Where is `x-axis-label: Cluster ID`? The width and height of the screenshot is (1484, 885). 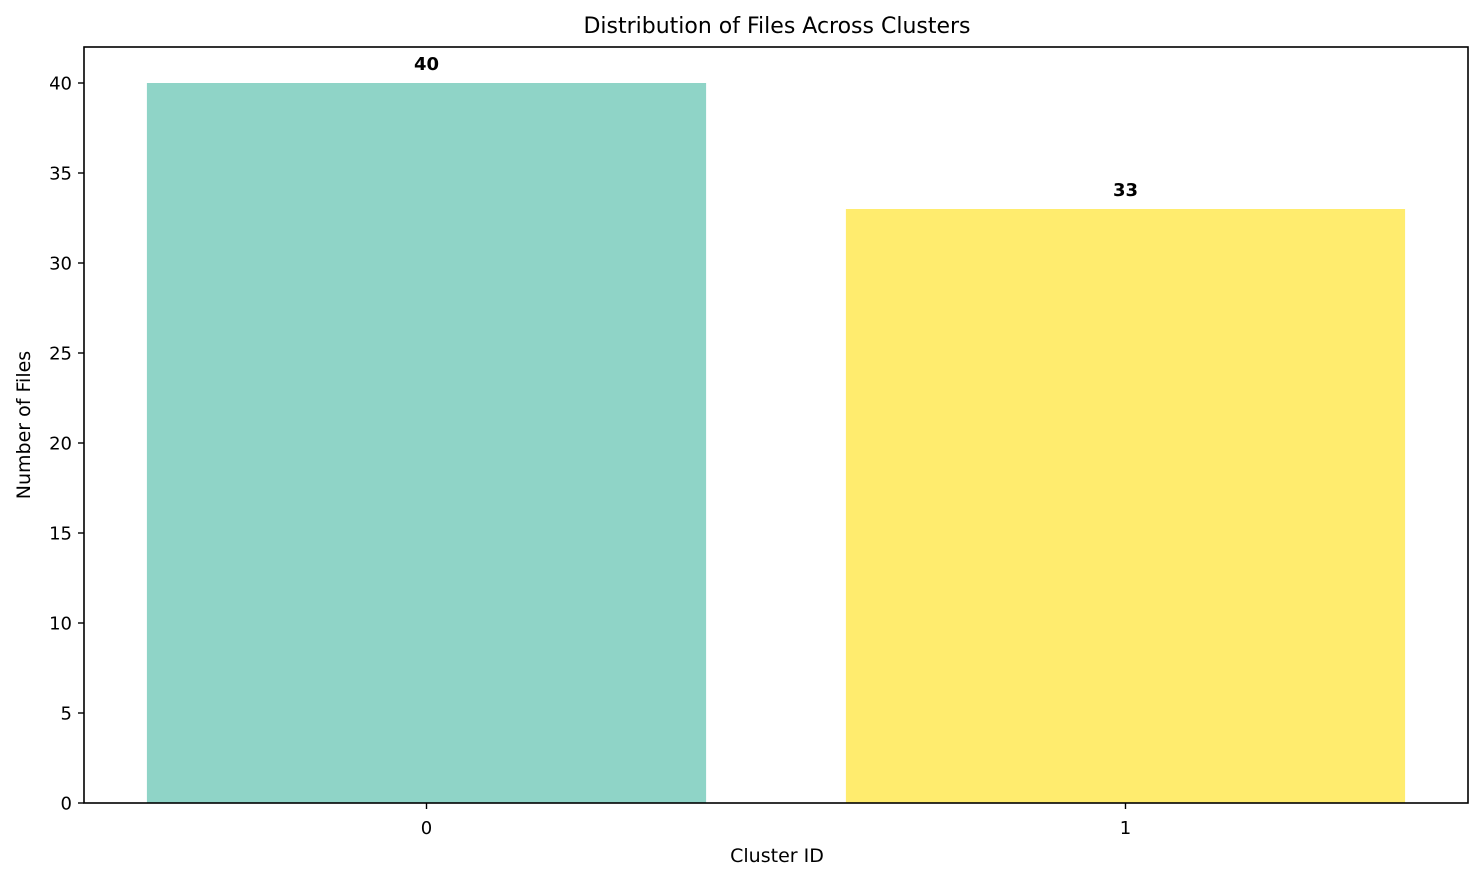 x-axis-label: Cluster ID is located at coordinates (777, 856).